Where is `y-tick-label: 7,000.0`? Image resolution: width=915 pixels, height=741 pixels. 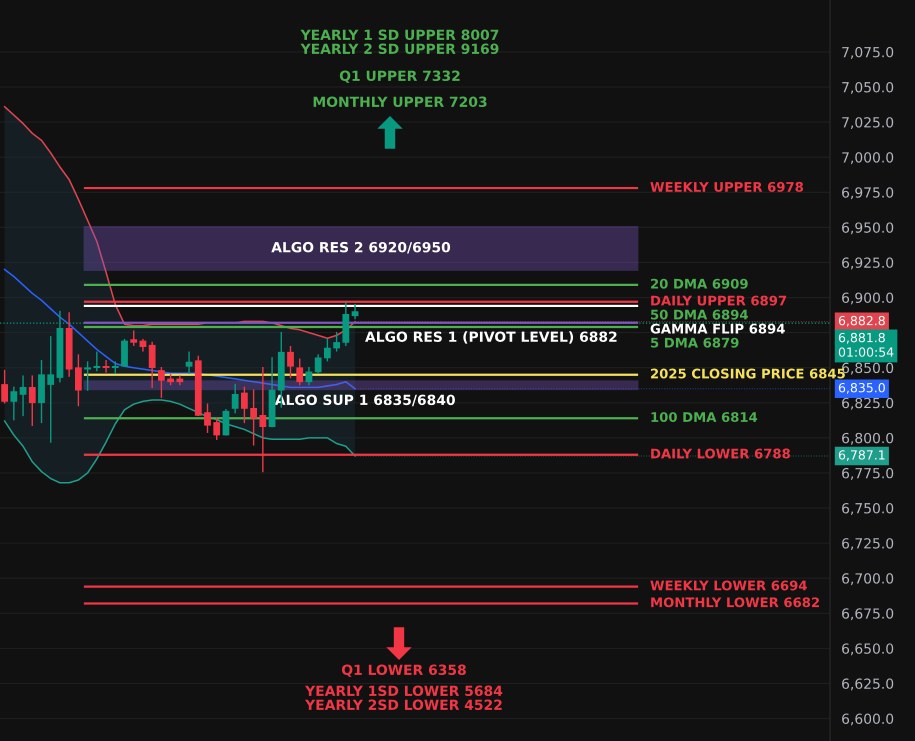
y-tick-label: 7,000.0 is located at coordinates (868, 158).